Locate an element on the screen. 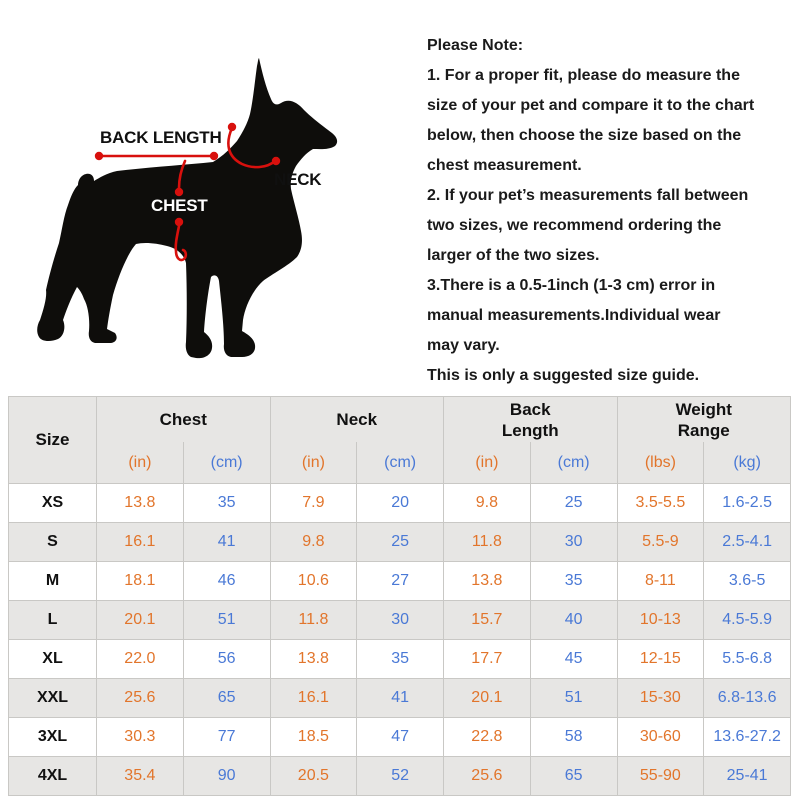 This screenshot has width=800, height=800. value-cell: 16.1 is located at coordinates (313, 698).